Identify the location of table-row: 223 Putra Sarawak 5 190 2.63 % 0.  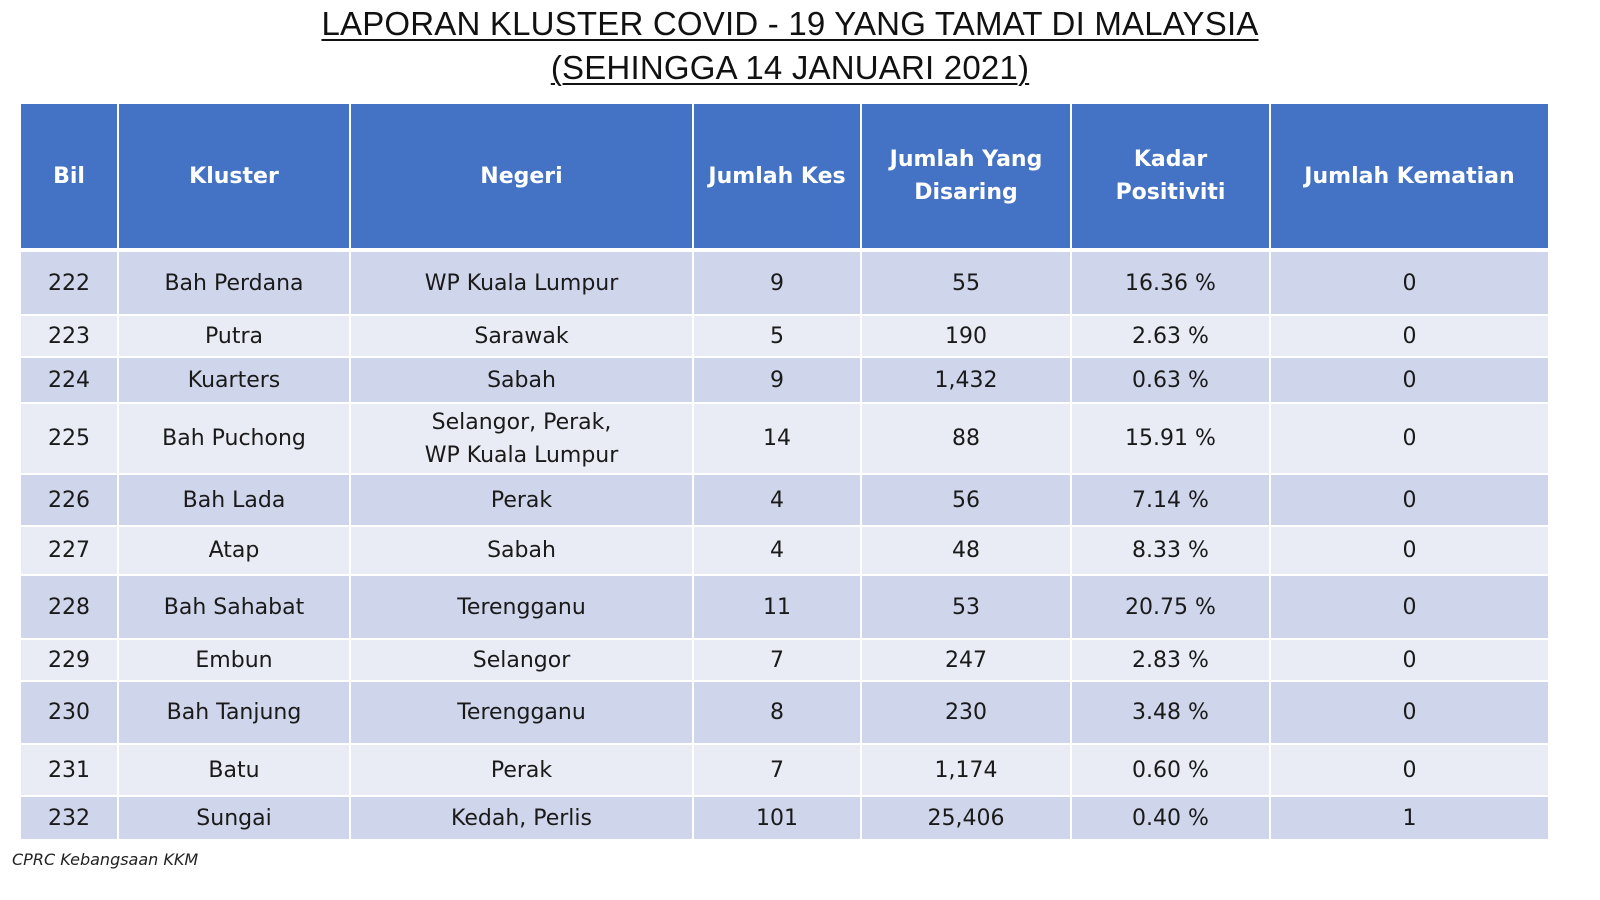
(784, 336).